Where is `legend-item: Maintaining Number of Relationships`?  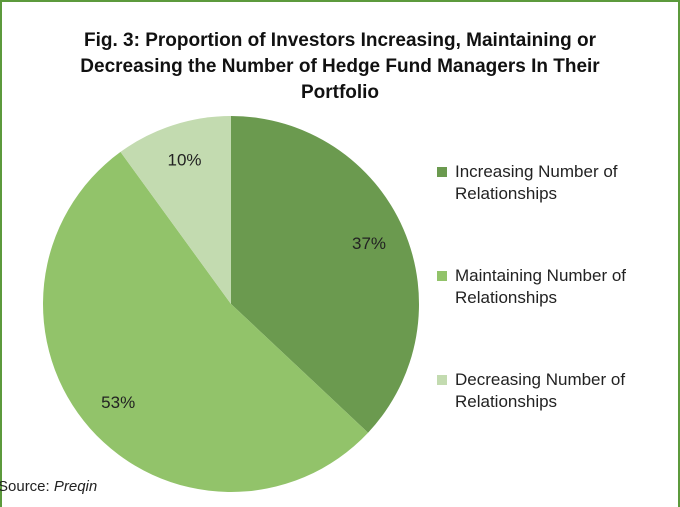 legend-item: Maintaining Number of Relationships is located at coordinates (549, 287).